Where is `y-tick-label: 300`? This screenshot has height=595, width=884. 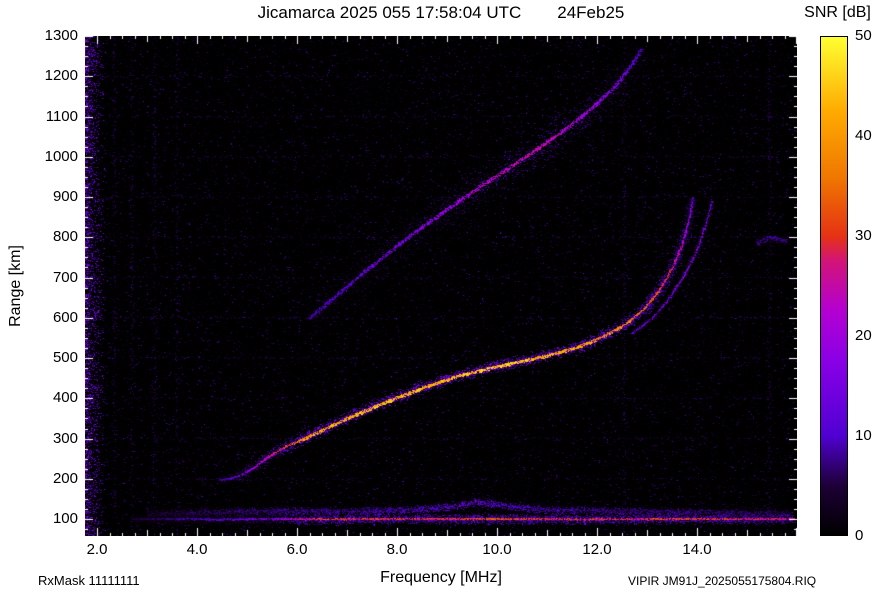 y-tick-label: 300 is located at coordinates (65, 438).